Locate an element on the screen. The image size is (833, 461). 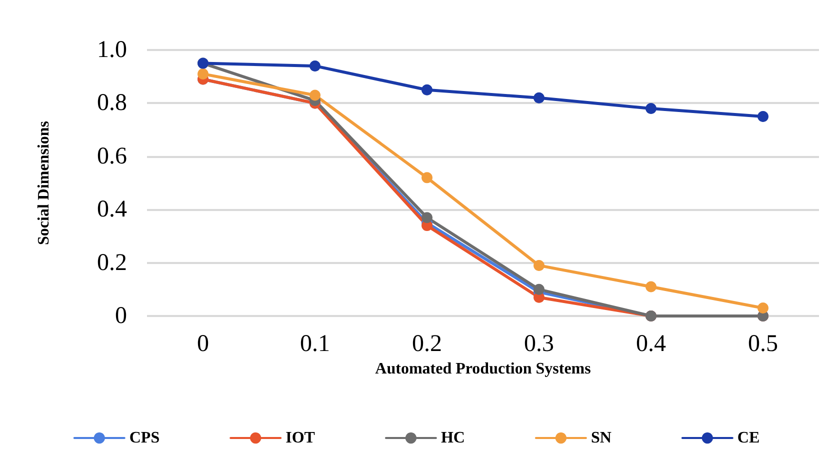
y-tick-label: 0.2 is located at coordinates (112, 263).